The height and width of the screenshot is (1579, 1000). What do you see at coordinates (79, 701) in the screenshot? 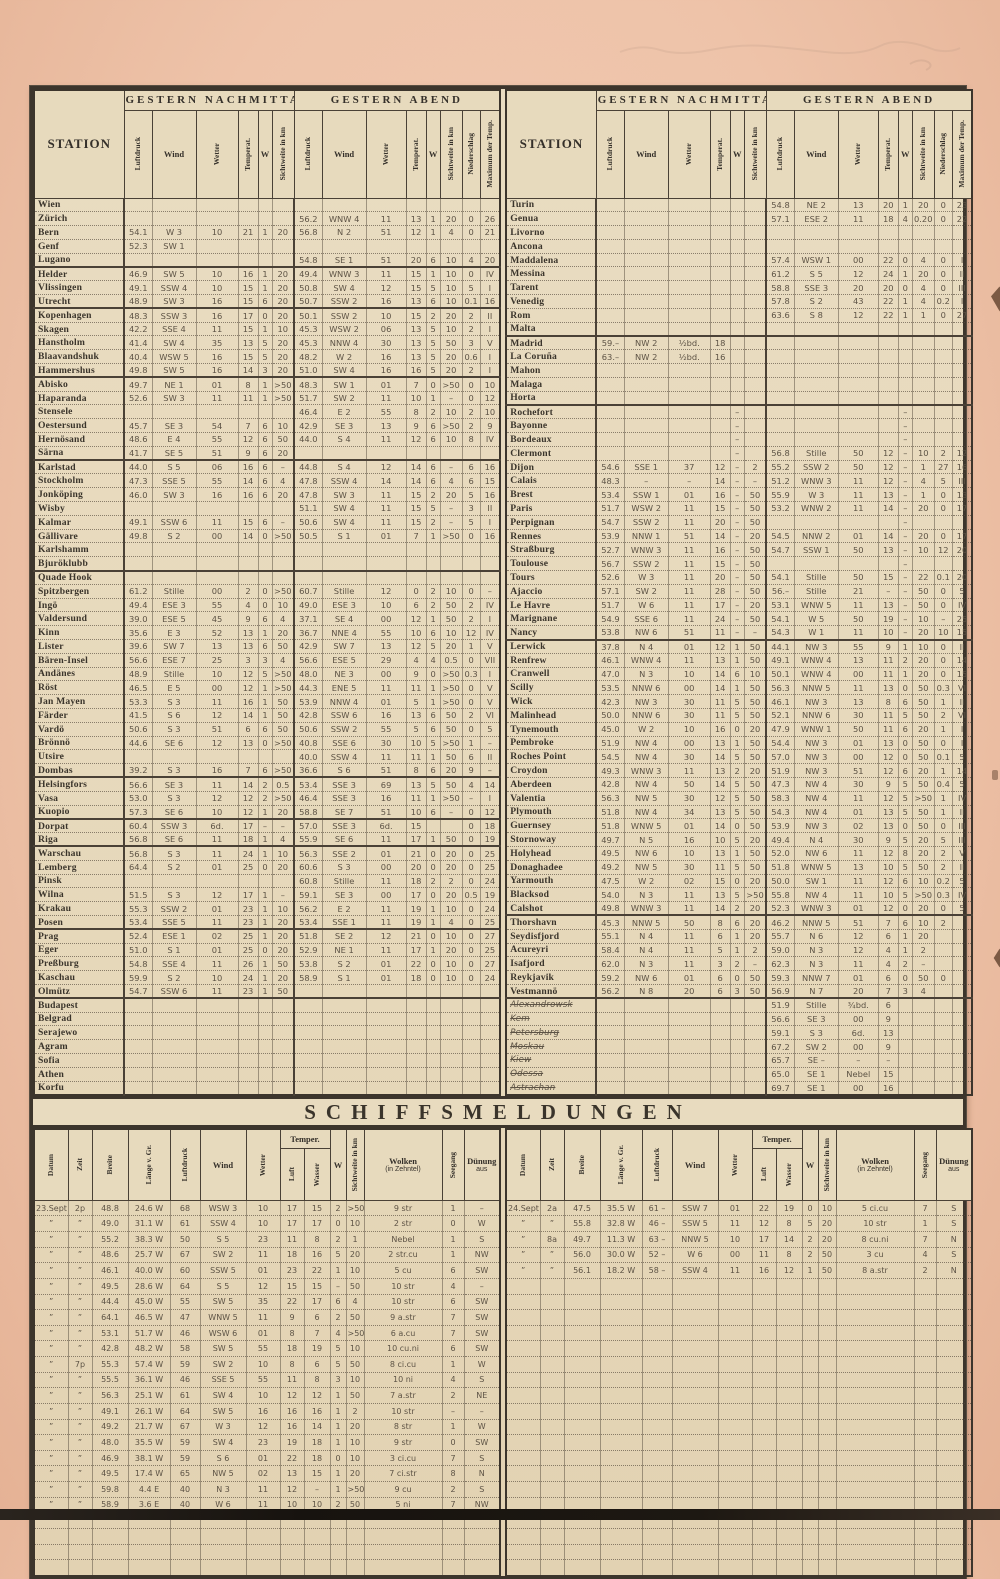
I see `station-name: Jan Mayen` at bounding box center [79, 701].